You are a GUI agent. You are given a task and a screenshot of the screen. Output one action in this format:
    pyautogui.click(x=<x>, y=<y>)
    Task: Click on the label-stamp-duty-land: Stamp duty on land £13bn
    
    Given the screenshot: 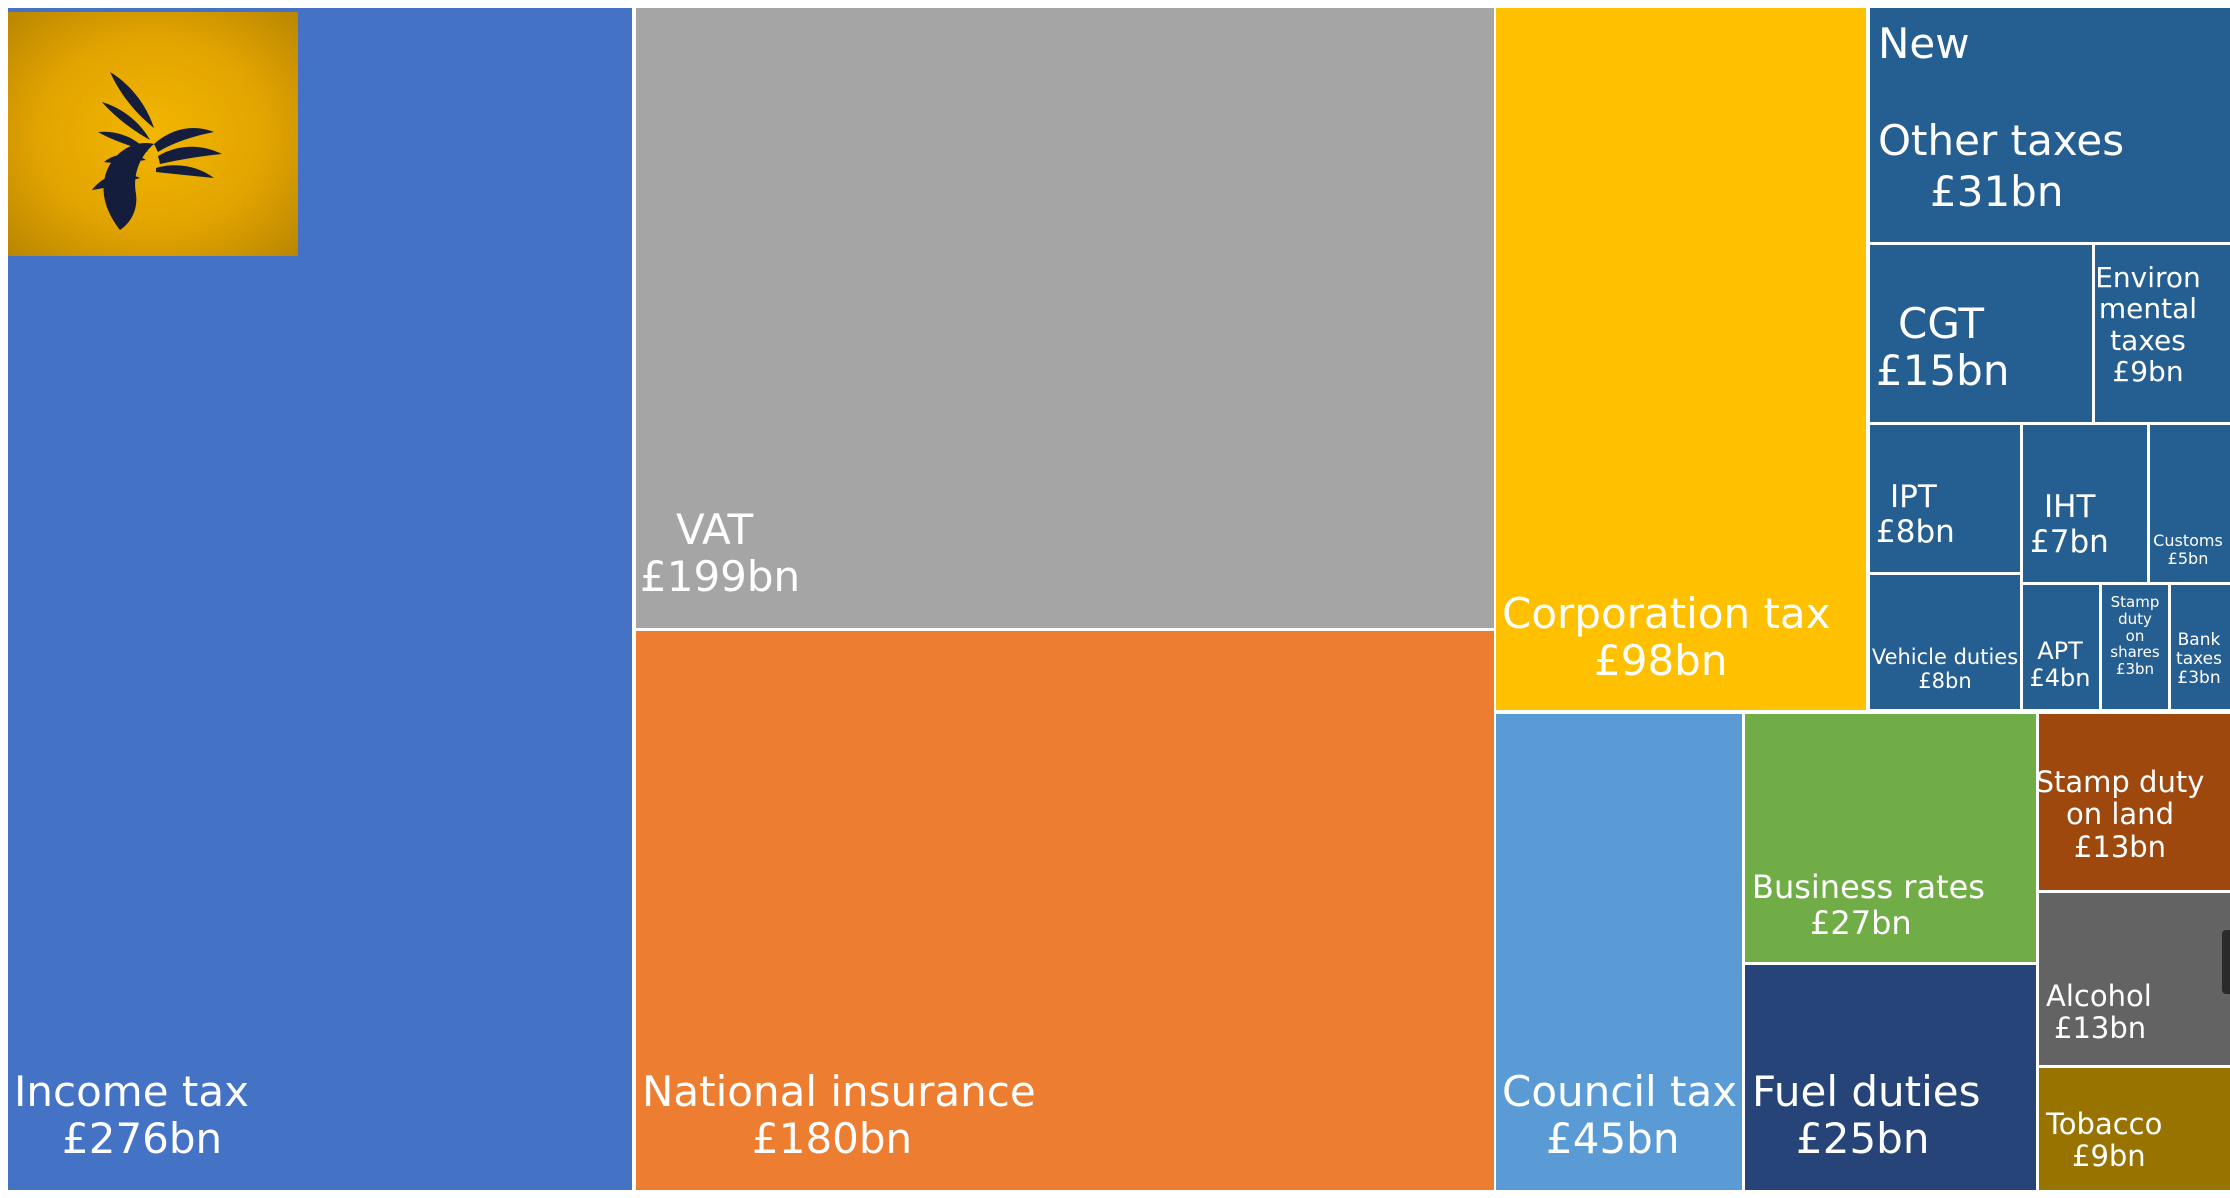 What is the action you would take?
    pyautogui.click(x=2075, y=814)
    